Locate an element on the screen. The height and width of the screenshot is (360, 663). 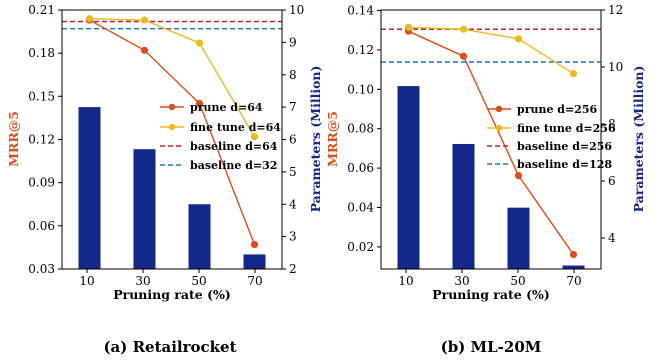
legend-item-baseline-small: baseline d=32 is located at coordinates (218, 165).